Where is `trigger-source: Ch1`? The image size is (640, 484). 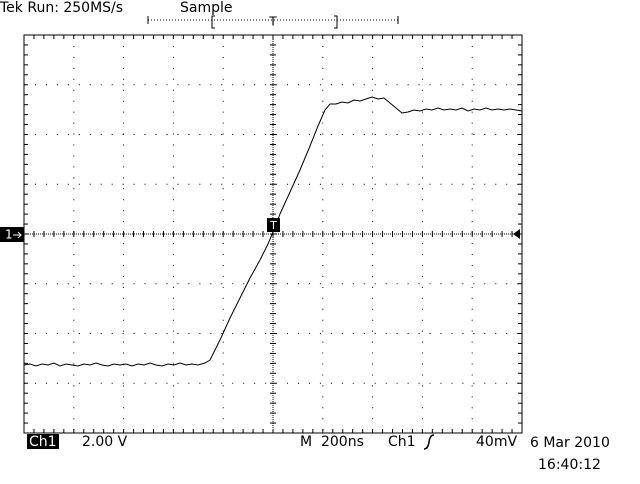 trigger-source: Ch1 is located at coordinates (402, 442).